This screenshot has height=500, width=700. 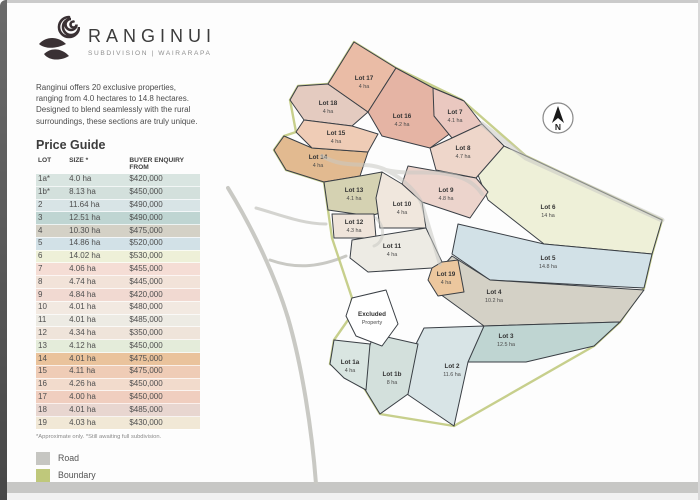 I want to click on cell-lot: 10, so click(x=52, y=308).